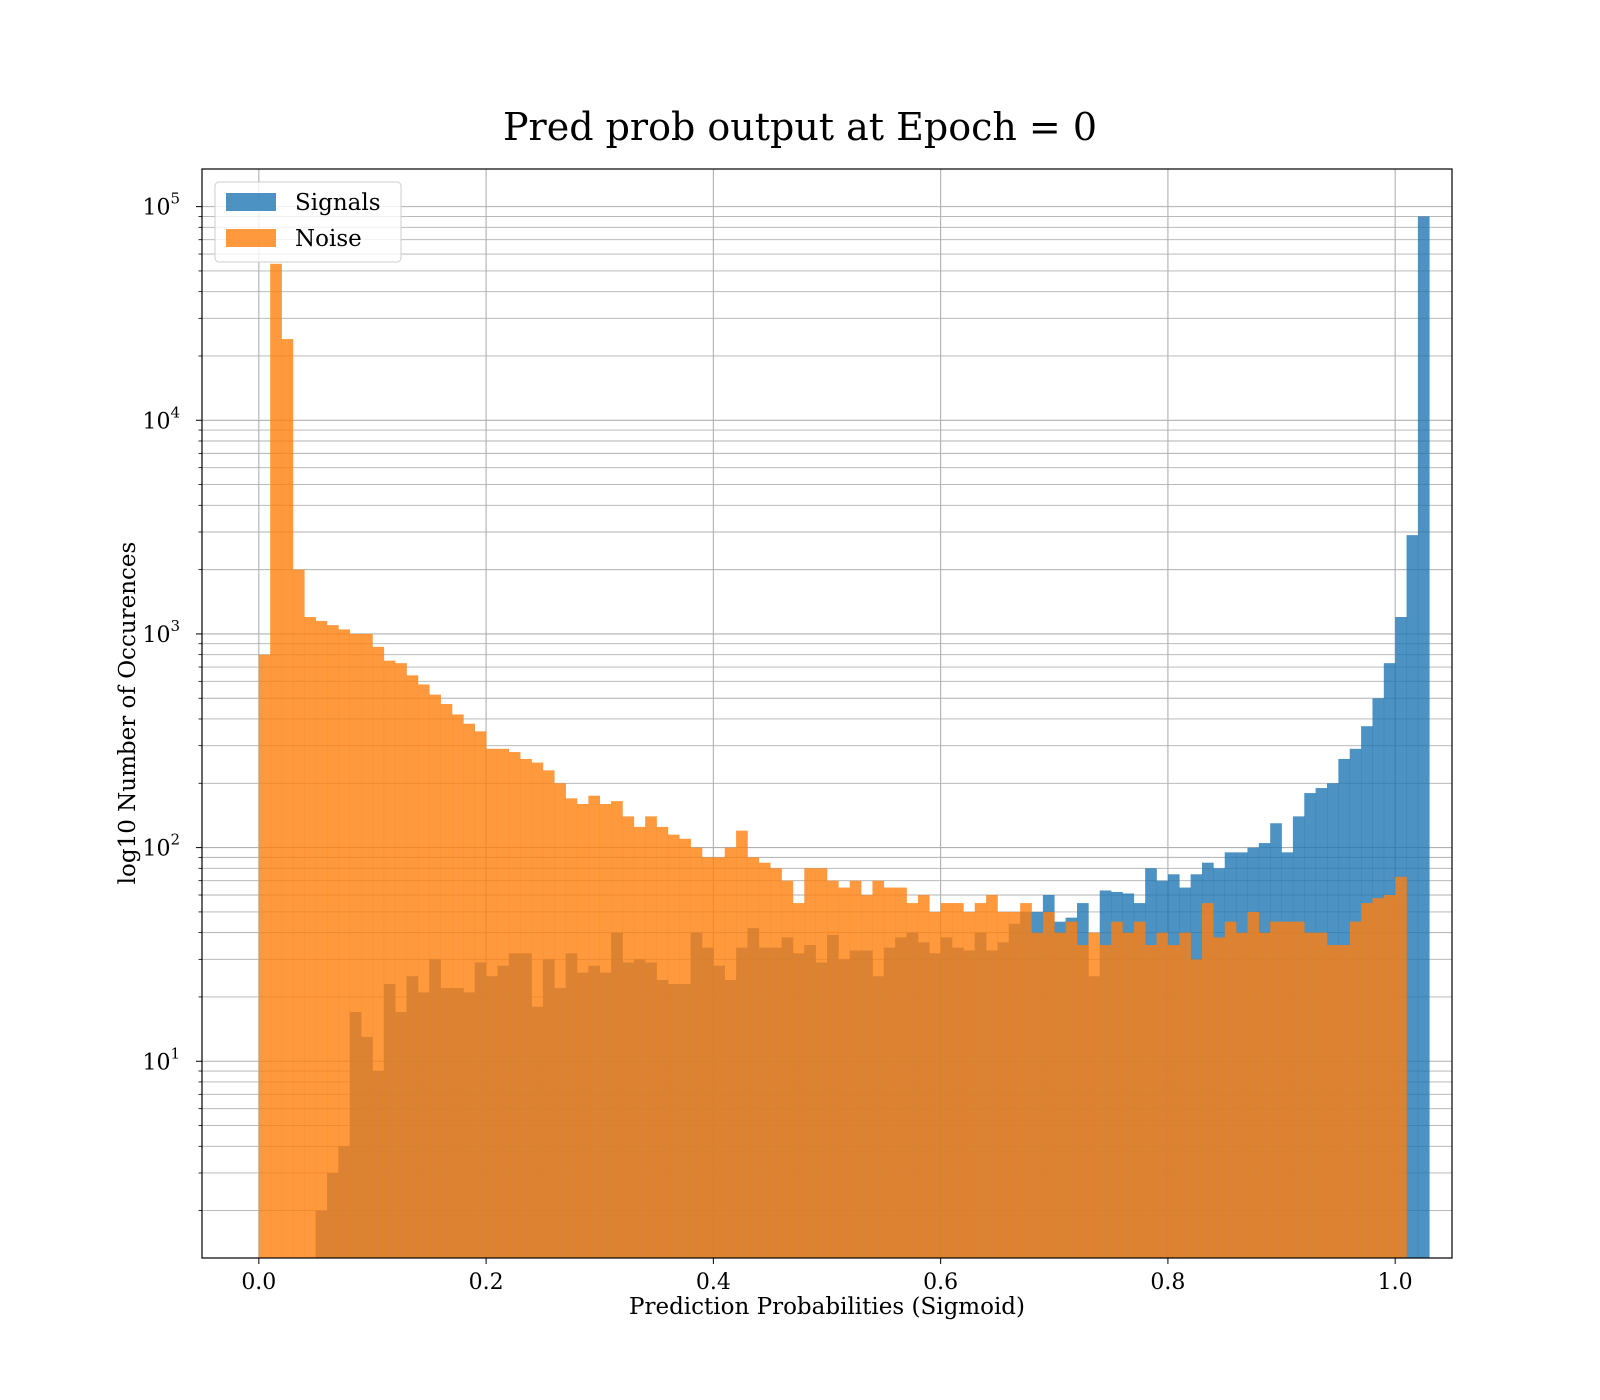 The height and width of the screenshot is (1400, 1600). I want to click on x-tick-label: 0.8, so click(1167, 1282).